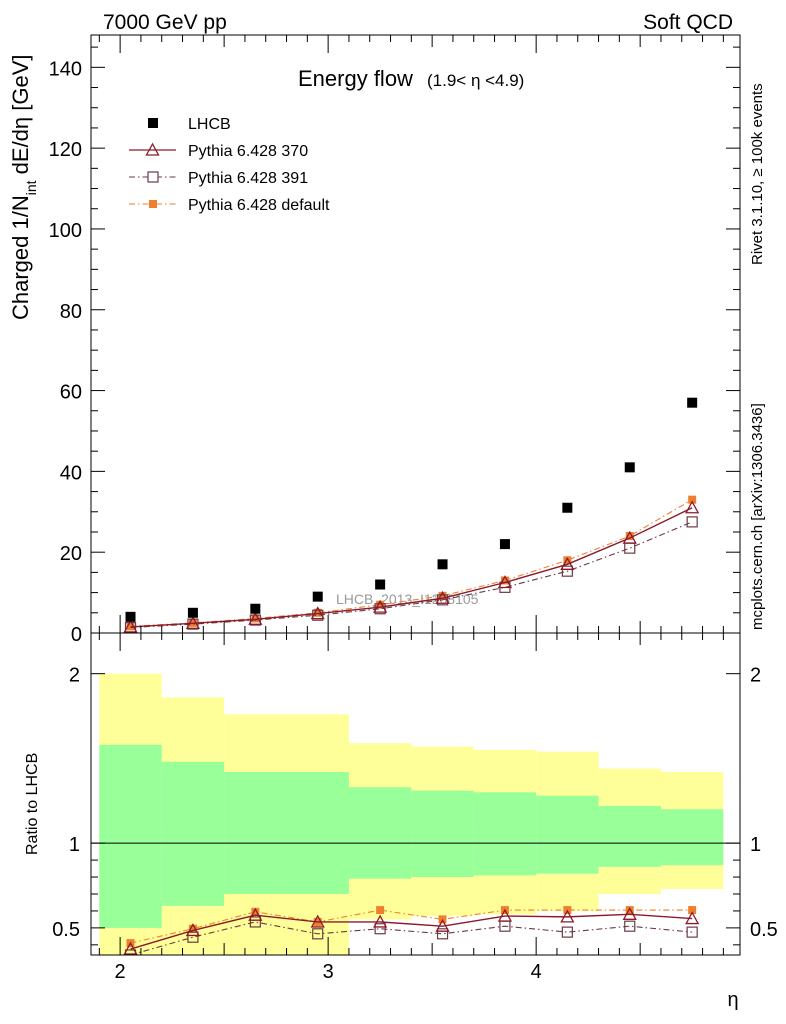  I want to click on ratio-series-layer, so click(411, 930).